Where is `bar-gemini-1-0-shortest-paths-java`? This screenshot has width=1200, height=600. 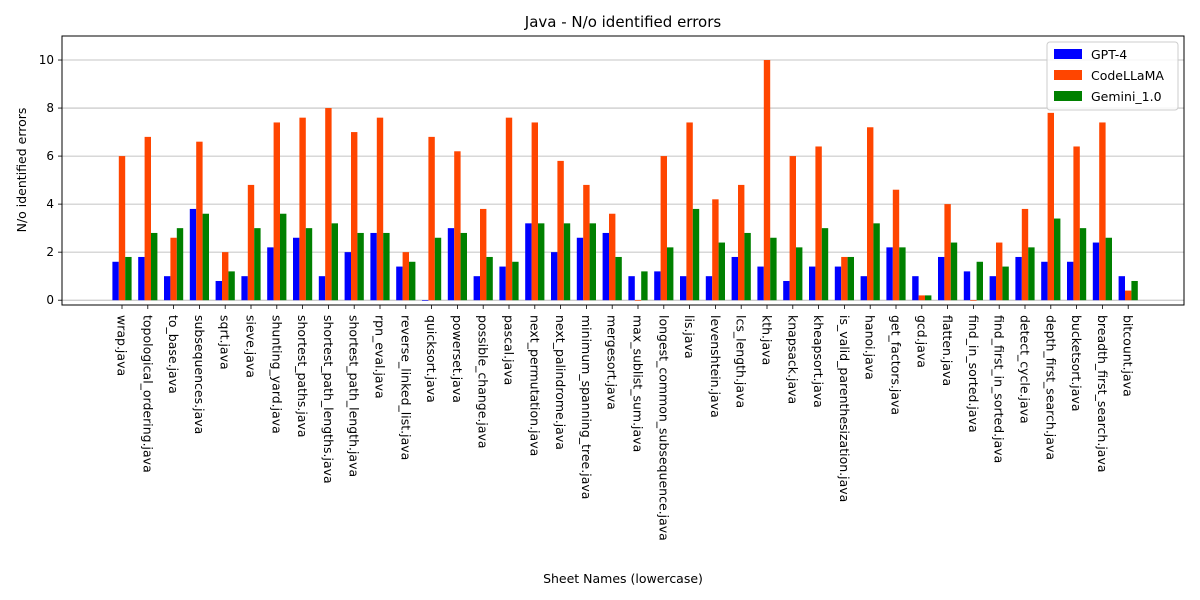
bar-gemini-1-0-shortest-paths-java is located at coordinates (309, 264).